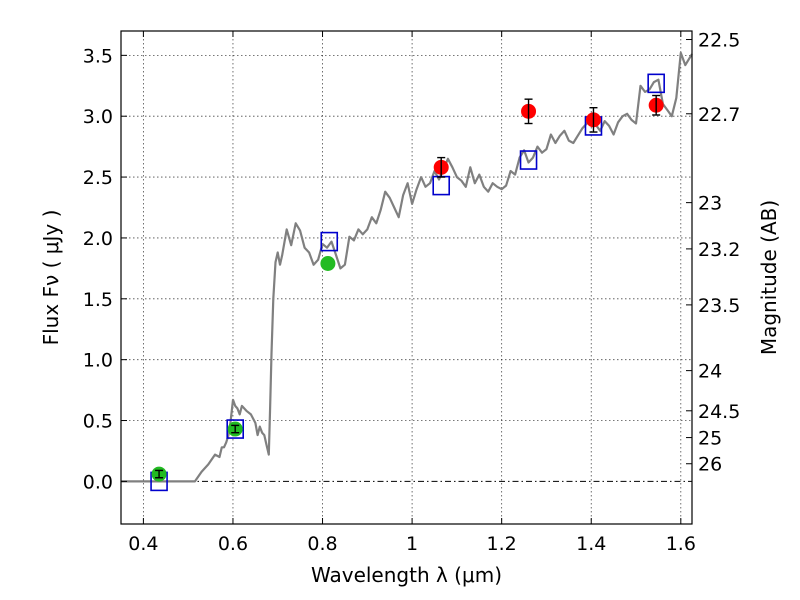 The width and height of the screenshot is (800, 600). Describe the element at coordinates (719, 250) in the screenshot. I see `magnitude-tick-label: 23.2` at that location.